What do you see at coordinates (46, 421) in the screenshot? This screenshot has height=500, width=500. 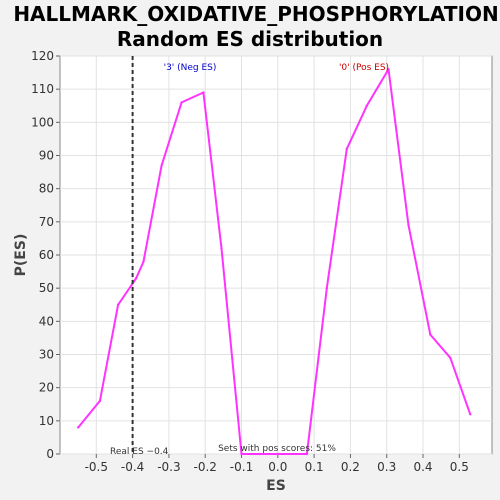 I see `y-tick-label: 10` at bounding box center [46, 421].